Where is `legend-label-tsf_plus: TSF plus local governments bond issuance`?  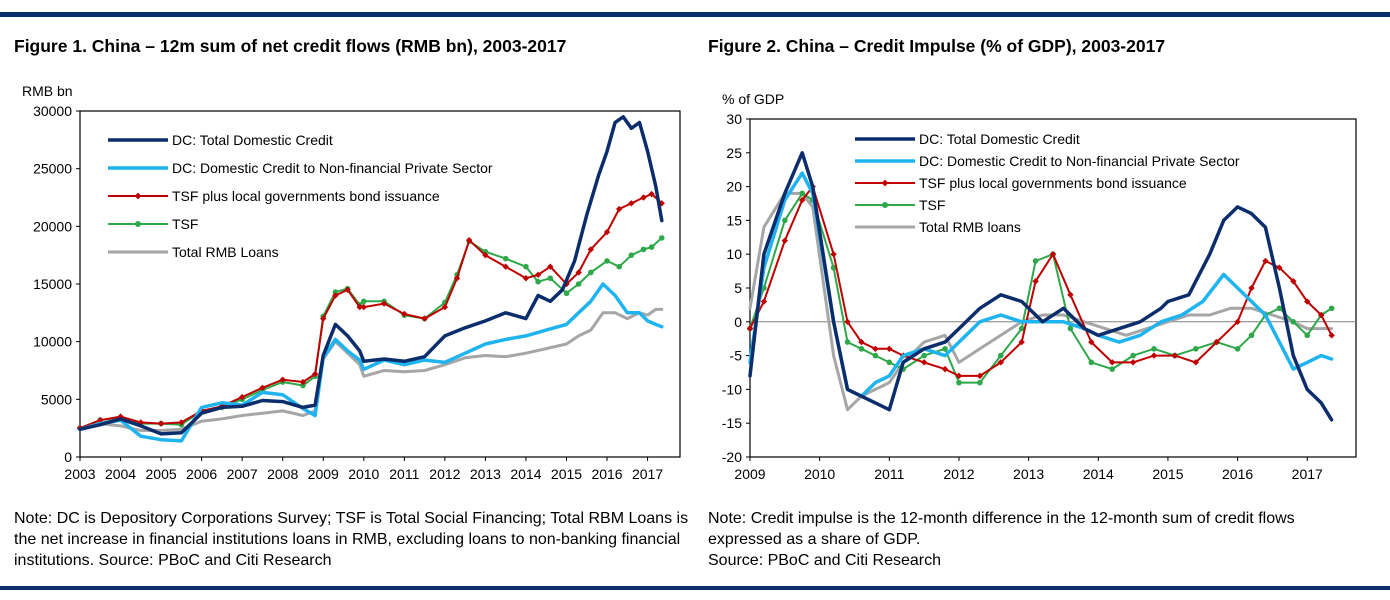 legend-label-tsf_plus: TSF plus local governments bond issuance is located at coordinates (1053, 183).